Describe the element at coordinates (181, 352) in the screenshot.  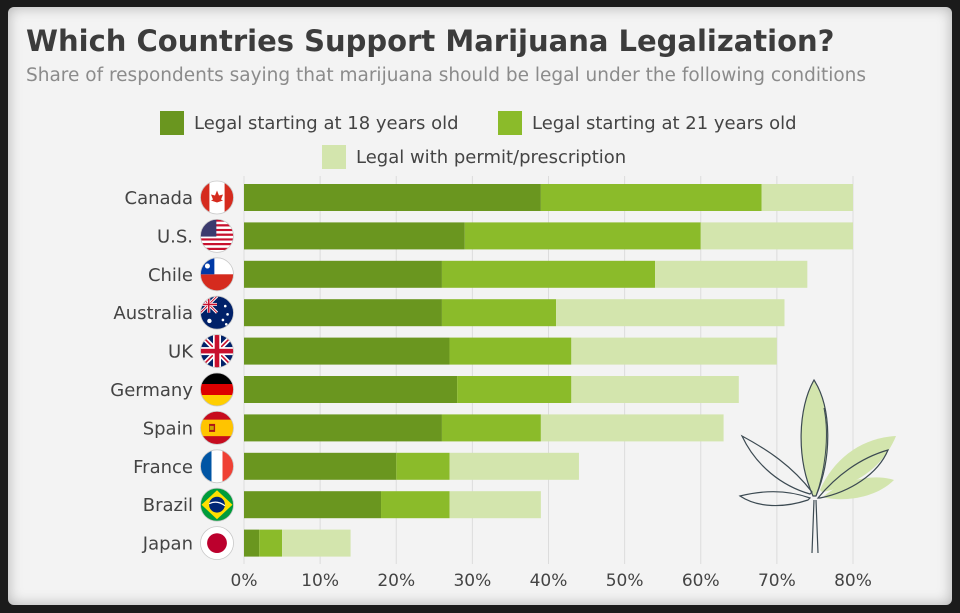
I see `category-label: UK` at that location.